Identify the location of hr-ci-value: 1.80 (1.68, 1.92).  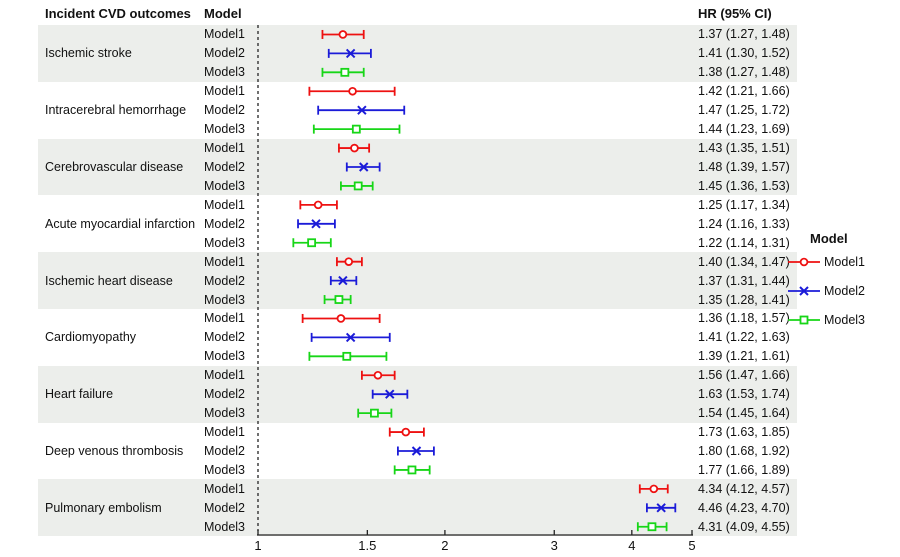
(744, 451).